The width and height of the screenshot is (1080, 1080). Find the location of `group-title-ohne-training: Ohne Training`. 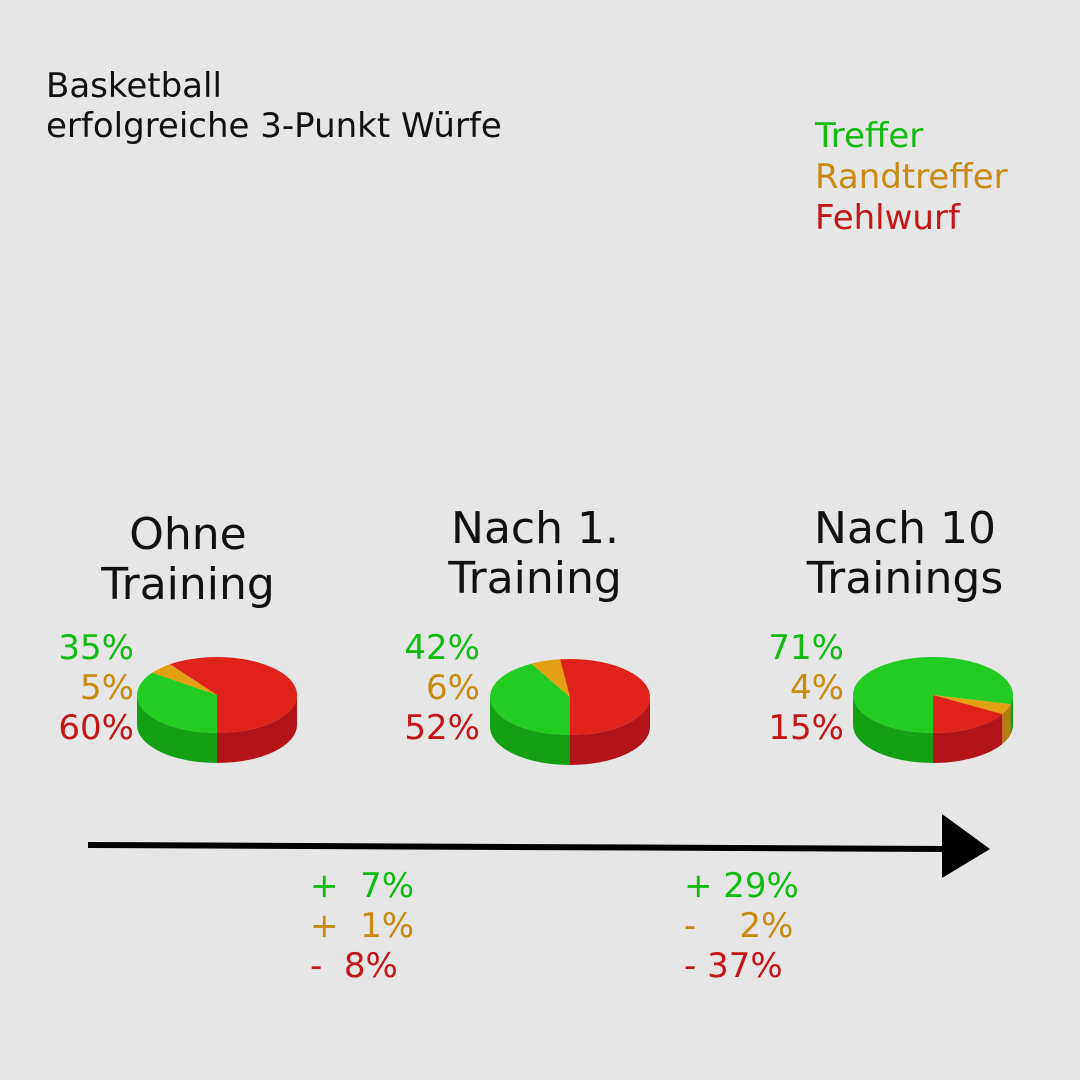

group-title-ohne-training: Ohne Training is located at coordinates (188, 560).